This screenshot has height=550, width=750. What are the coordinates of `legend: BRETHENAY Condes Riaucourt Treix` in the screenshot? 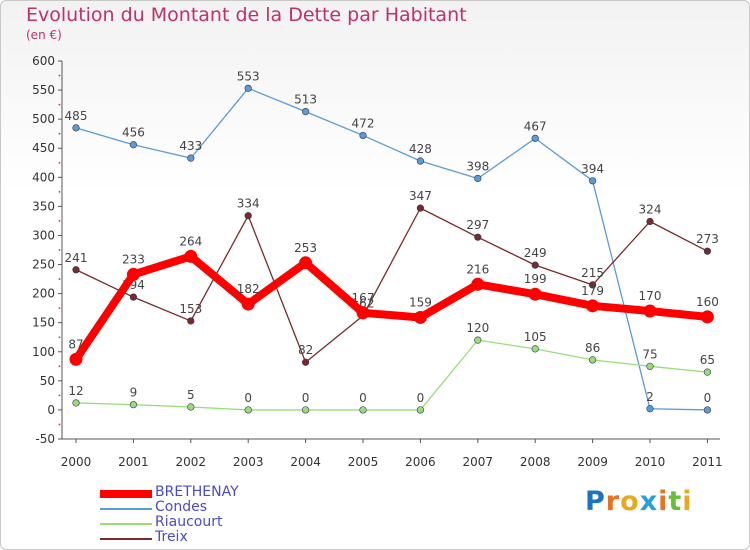 It's located at (225, 515).